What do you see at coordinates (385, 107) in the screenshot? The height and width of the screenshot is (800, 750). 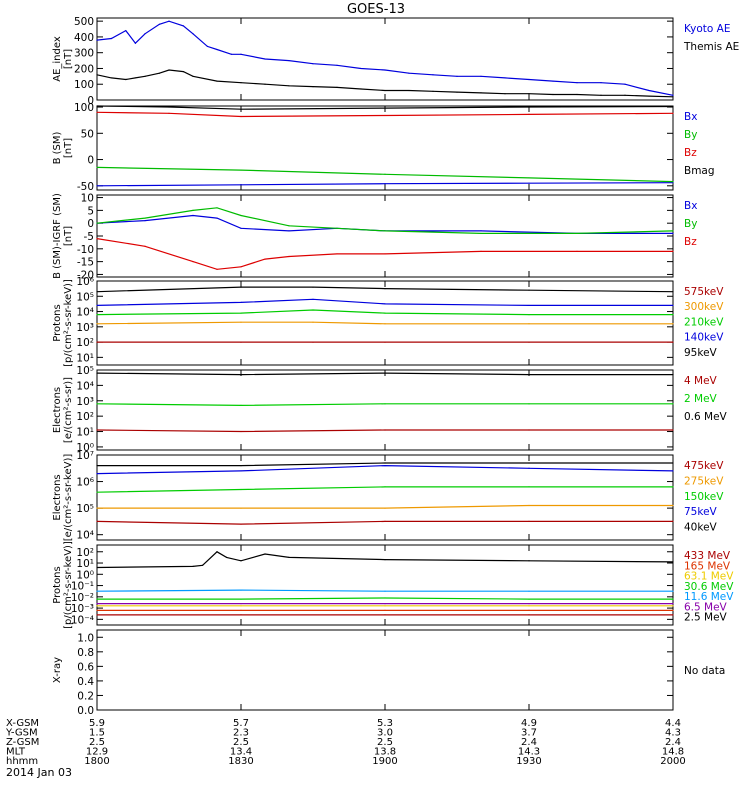 I see `series-line-Bmag` at bounding box center [385, 107].